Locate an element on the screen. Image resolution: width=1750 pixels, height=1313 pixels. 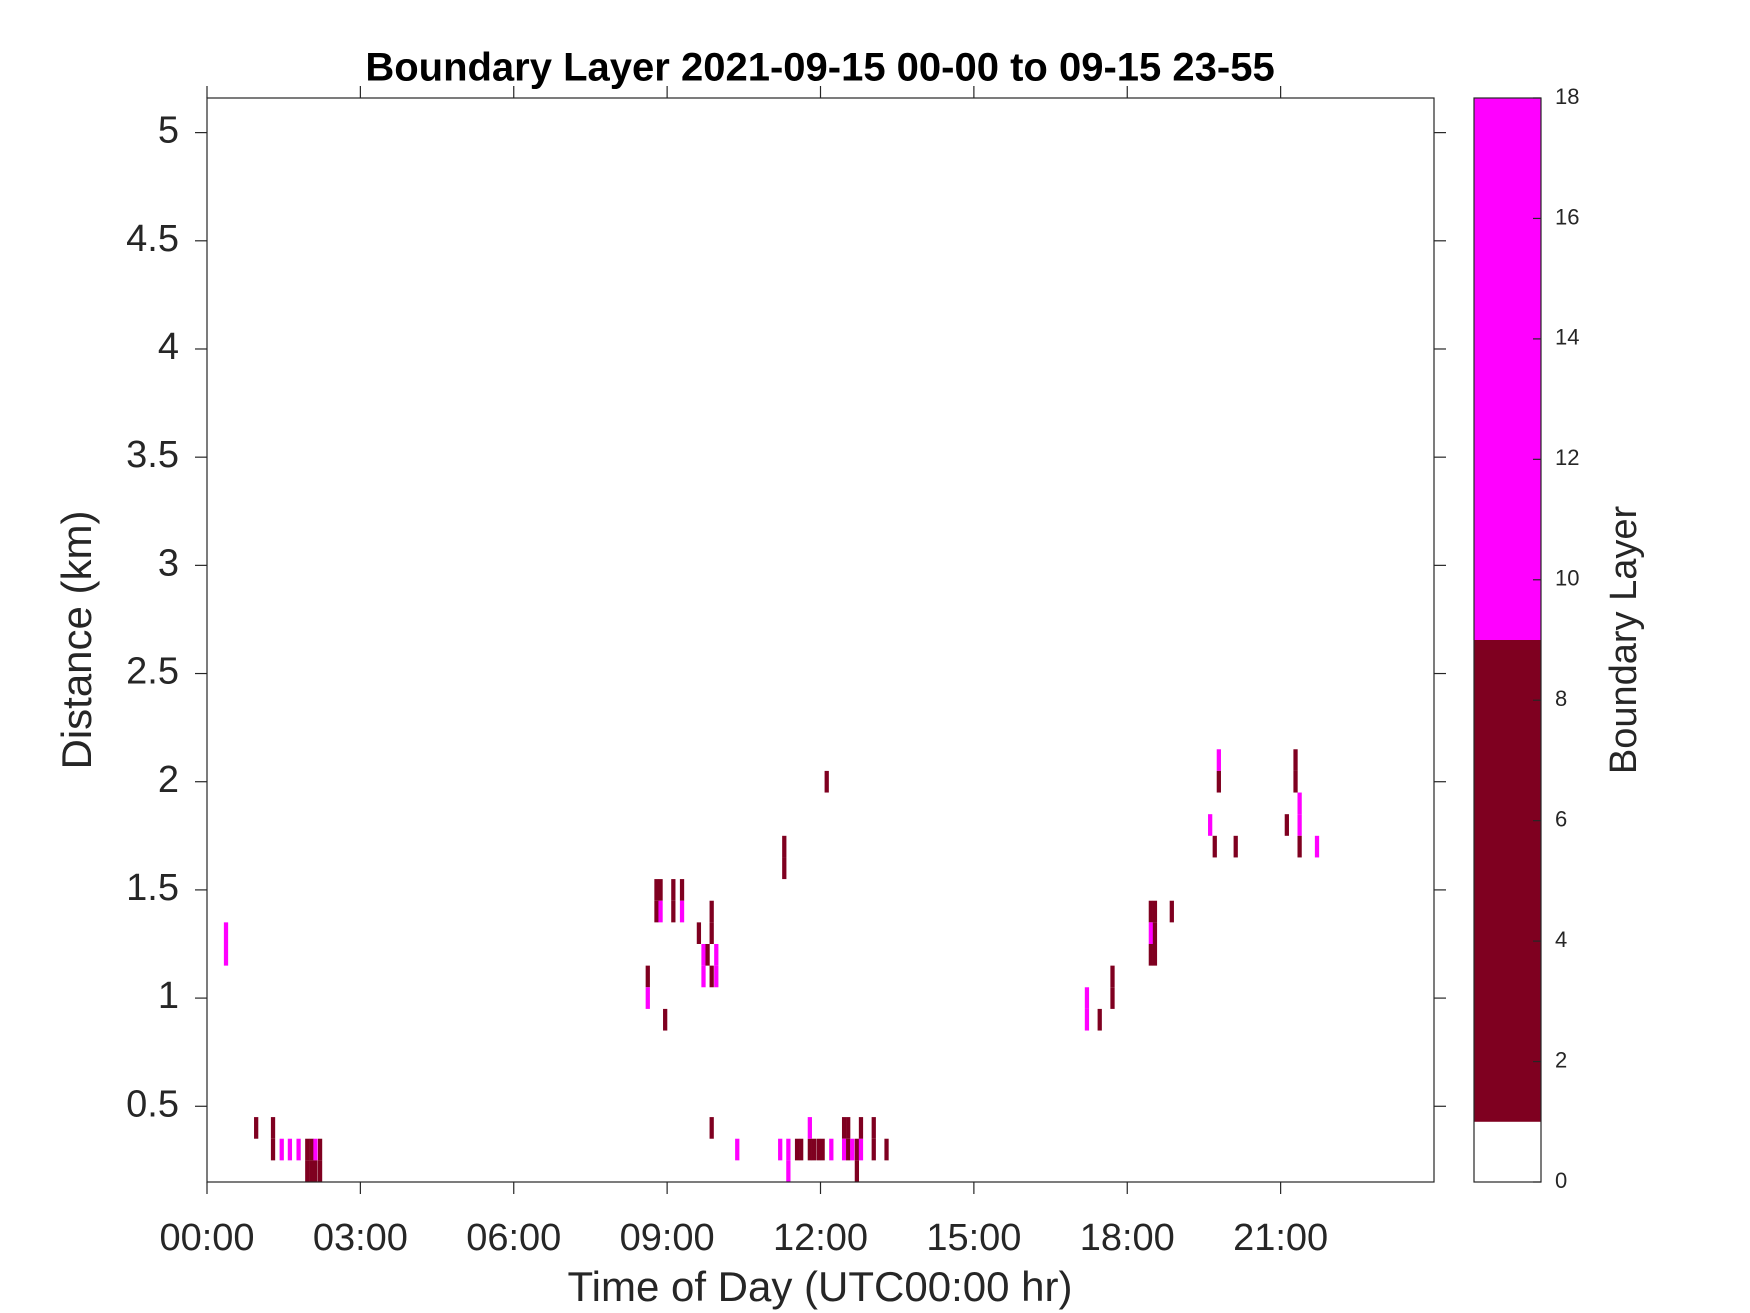
y-tick-label: 4.5 is located at coordinates (152, 239).